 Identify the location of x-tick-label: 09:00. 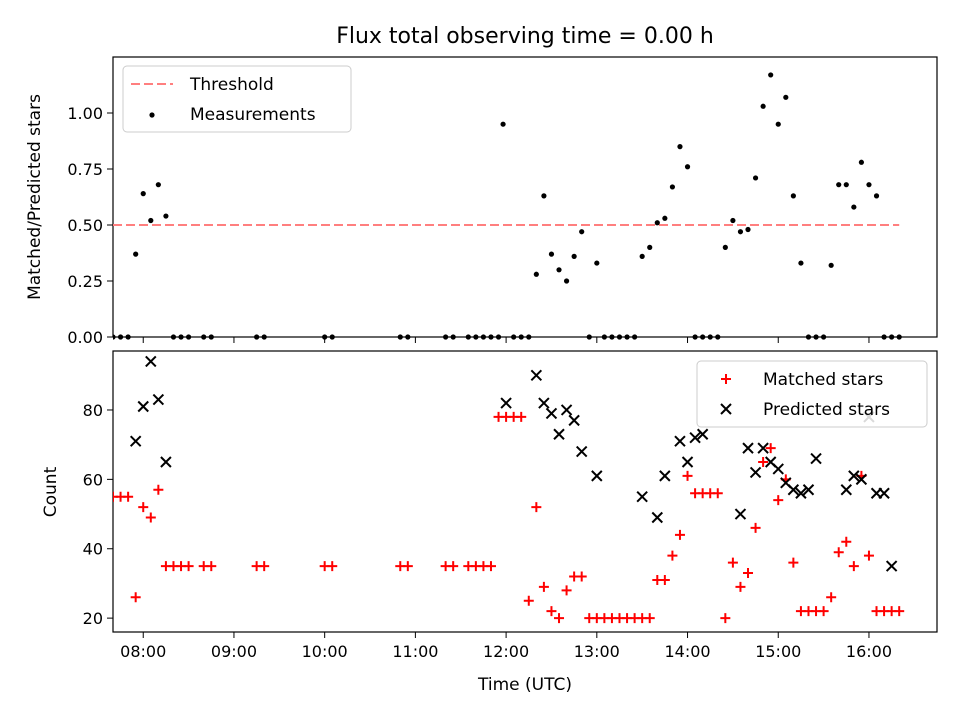
(234, 651).